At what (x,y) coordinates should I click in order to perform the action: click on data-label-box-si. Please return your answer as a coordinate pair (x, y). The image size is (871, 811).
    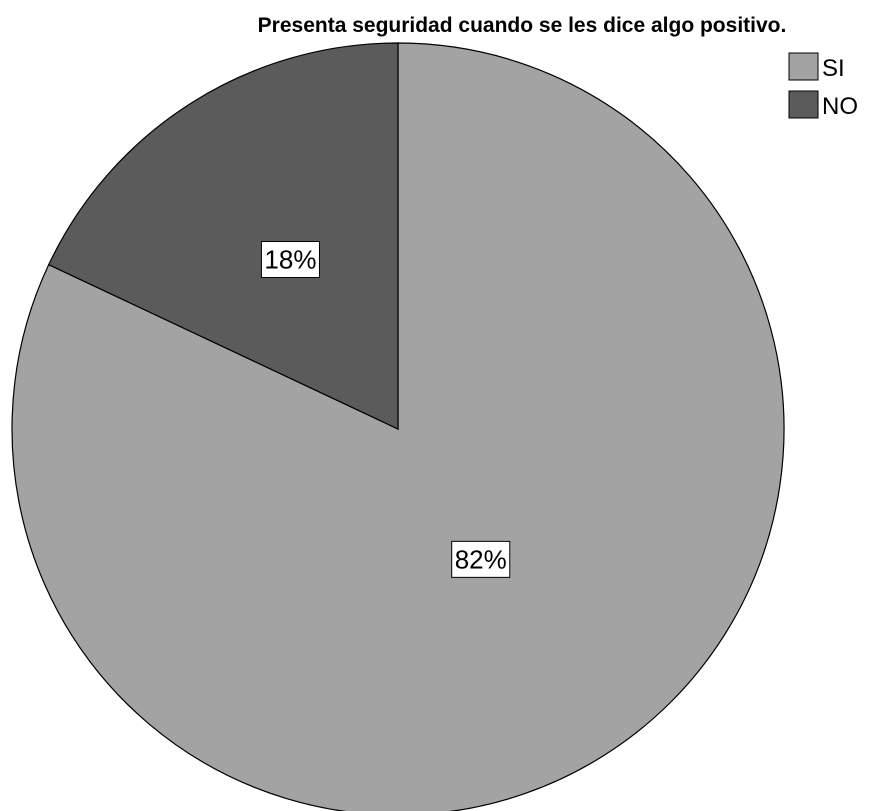
    Looking at the image, I should click on (481, 559).